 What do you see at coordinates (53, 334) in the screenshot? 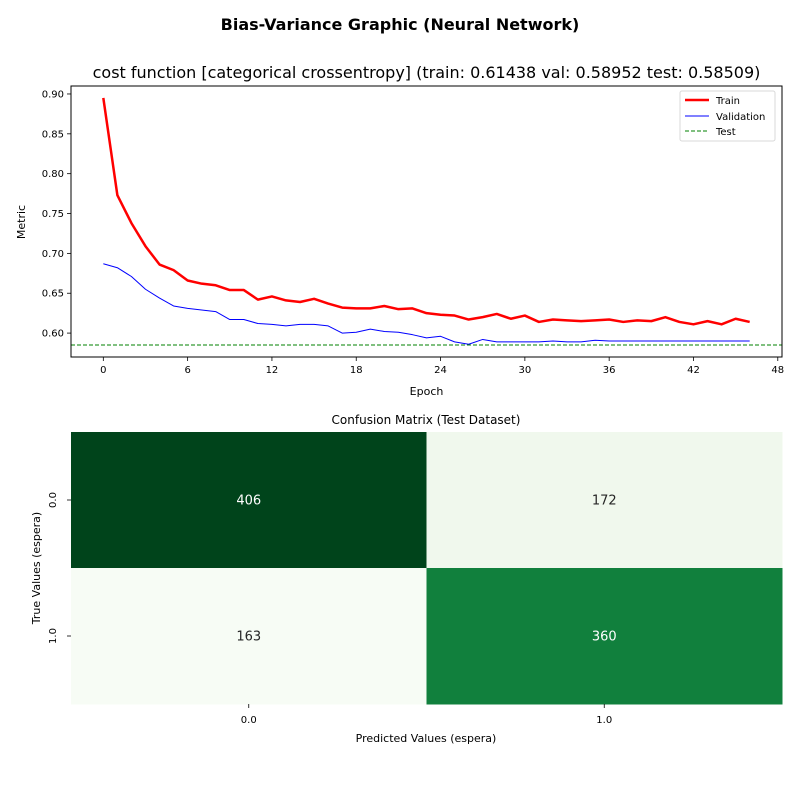
I see `y-tick-label: 0.60` at bounding box center [53, 334].